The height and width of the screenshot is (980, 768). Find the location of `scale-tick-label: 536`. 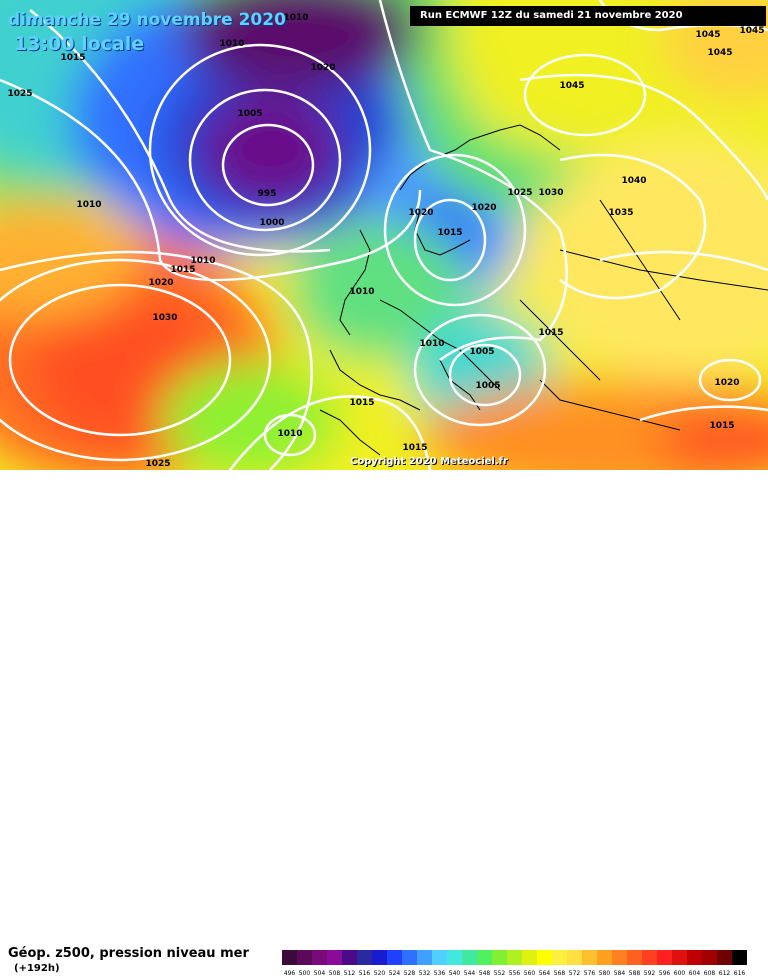

scale-tick-label: 536 is located at coordinates (440, 973).